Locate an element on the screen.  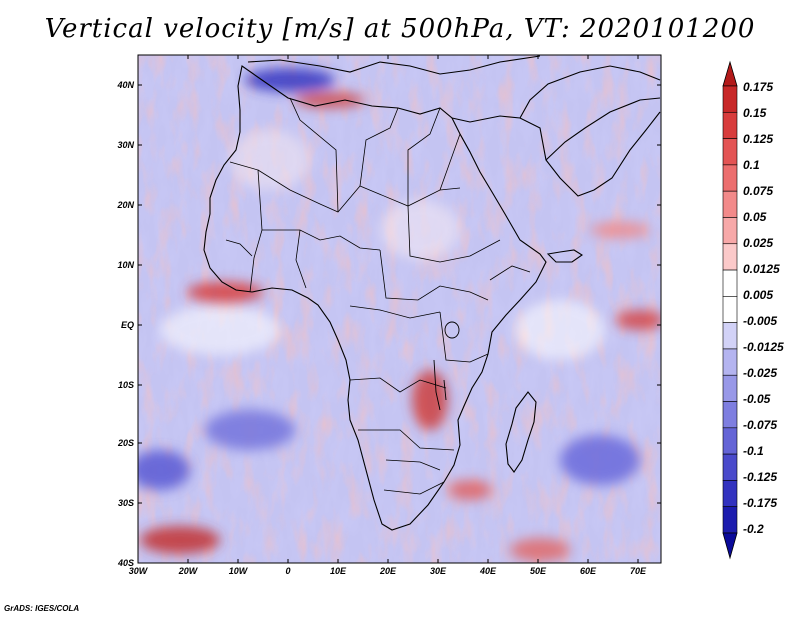
lon-label-10e: 10E is located at coordinates (337, 571).